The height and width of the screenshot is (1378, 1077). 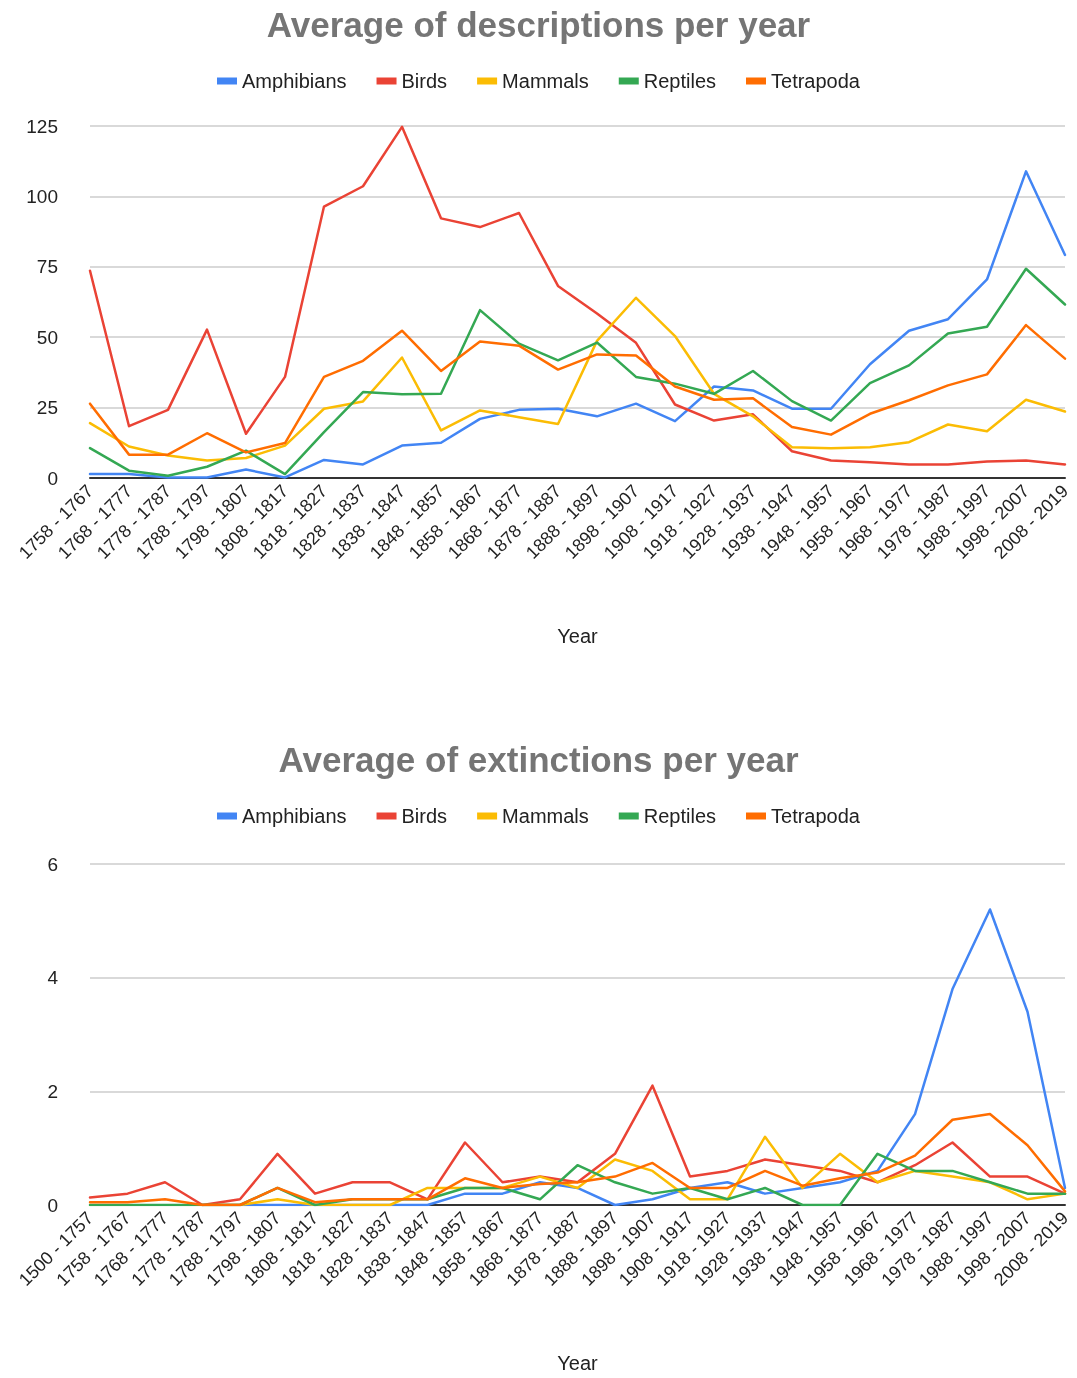 What do you see at coordinates (53, 978) in the screenshot?
I see `y-tick-label: 4` at bounding box center [53, 978].